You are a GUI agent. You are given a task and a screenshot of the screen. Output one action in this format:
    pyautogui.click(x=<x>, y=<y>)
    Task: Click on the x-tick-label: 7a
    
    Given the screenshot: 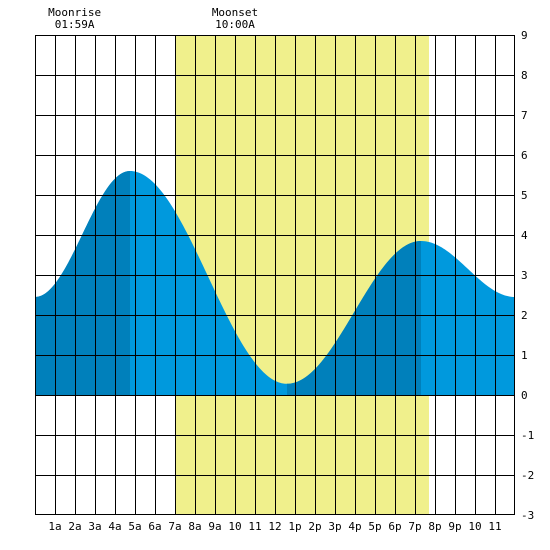 What is the action you would take?
    pyautogui.click(x=174, y=526)
    